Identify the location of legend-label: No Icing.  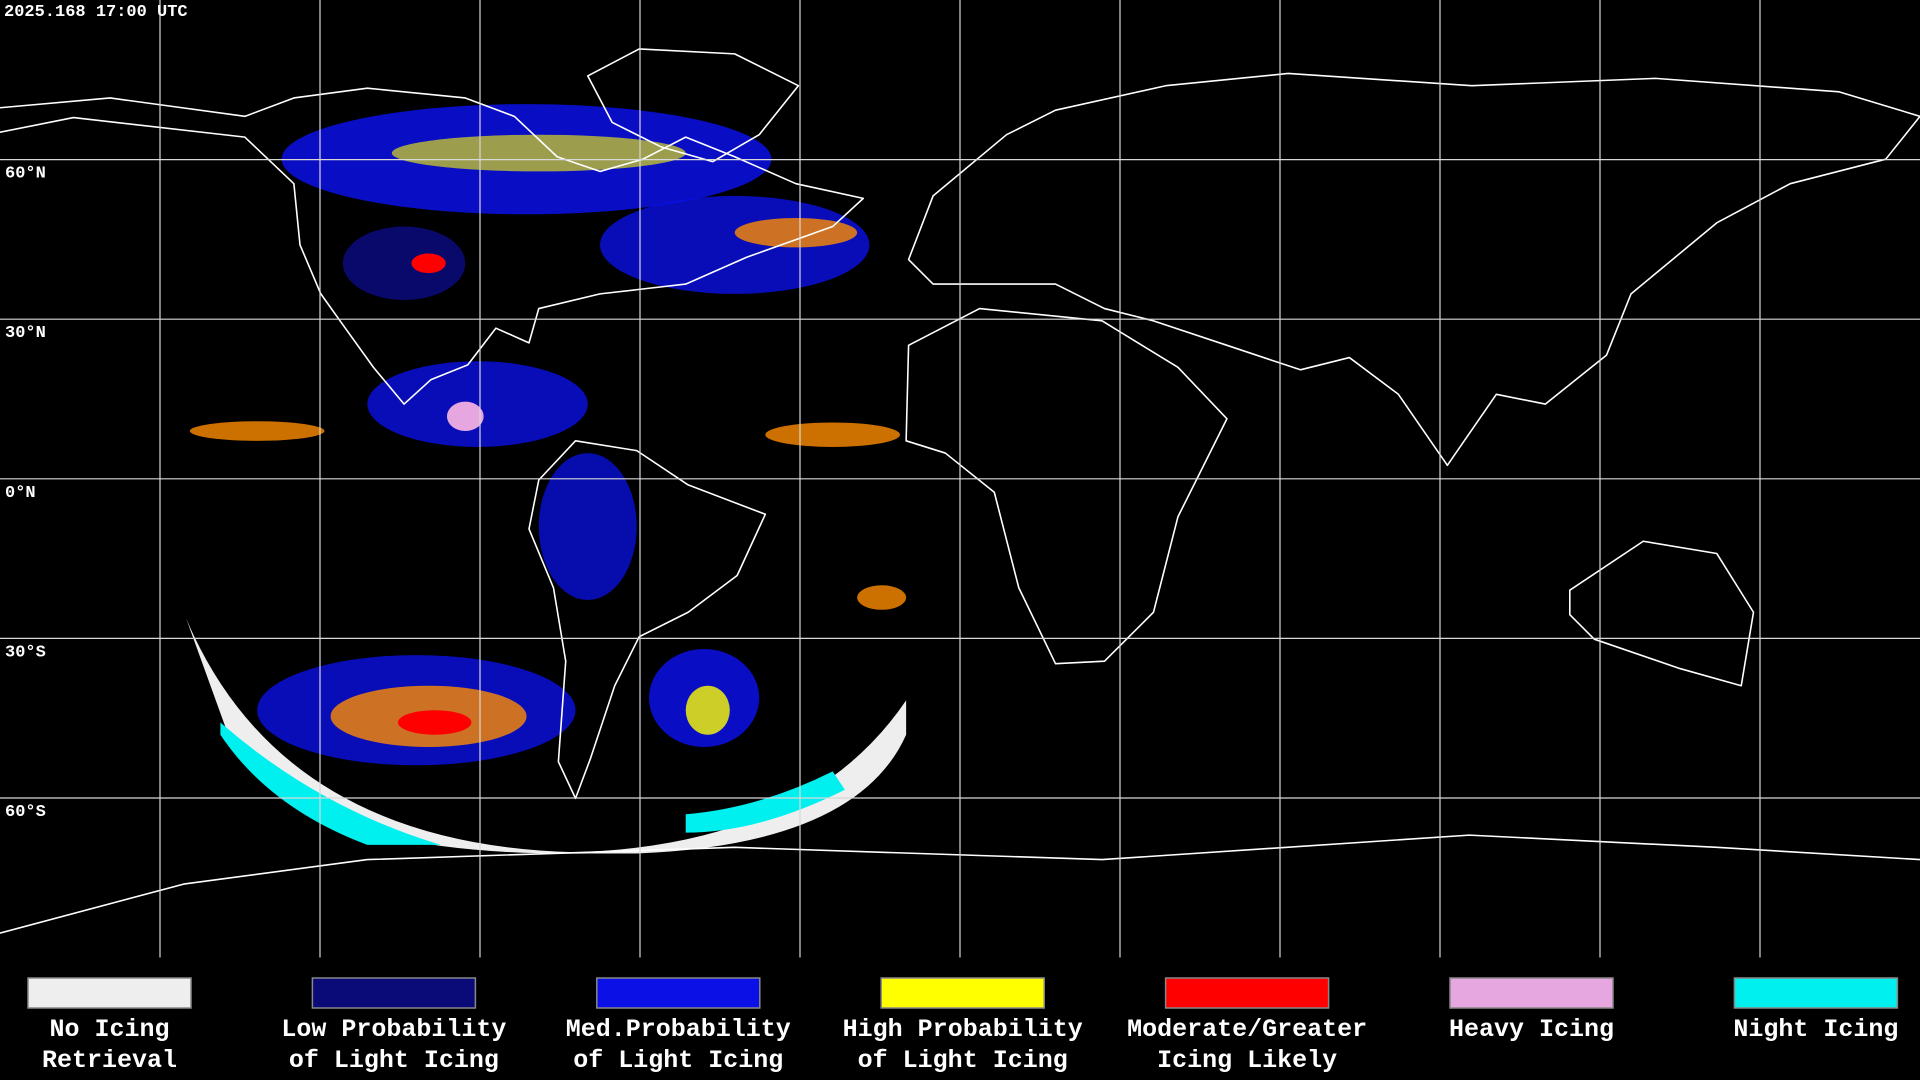
(109, 1029).